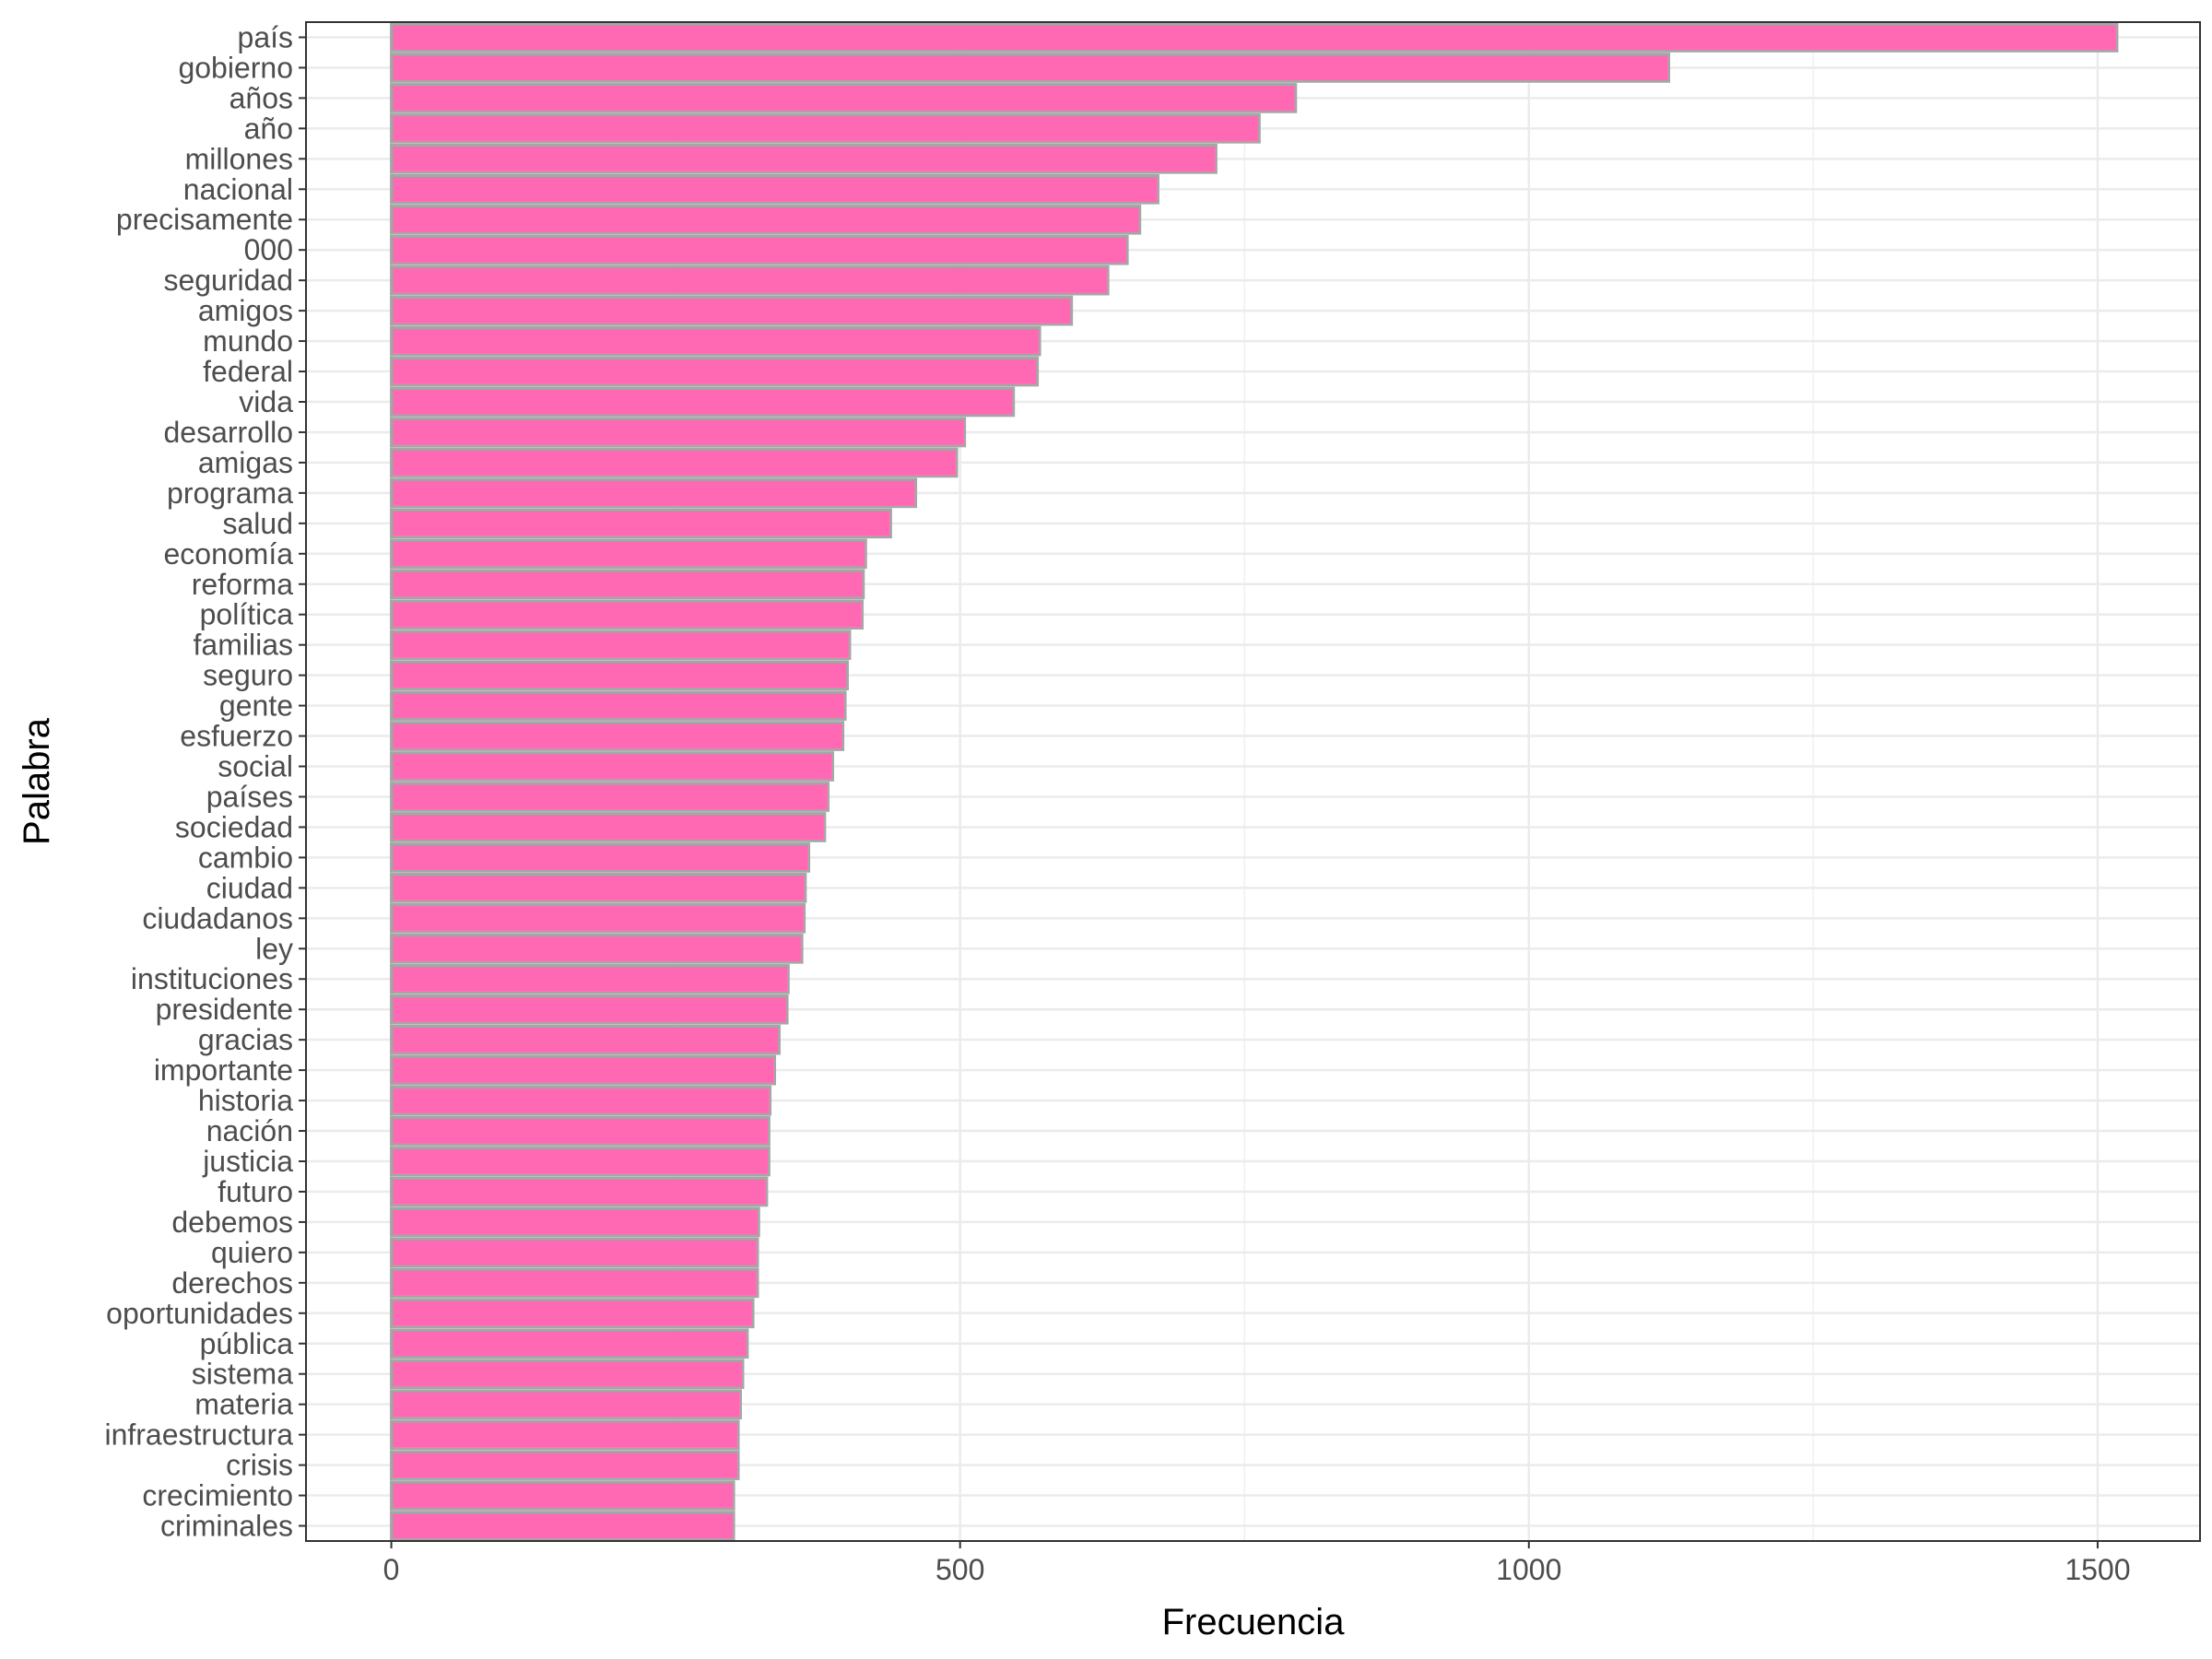  I want to click on y-tick-label: programa, so click(230, 493).